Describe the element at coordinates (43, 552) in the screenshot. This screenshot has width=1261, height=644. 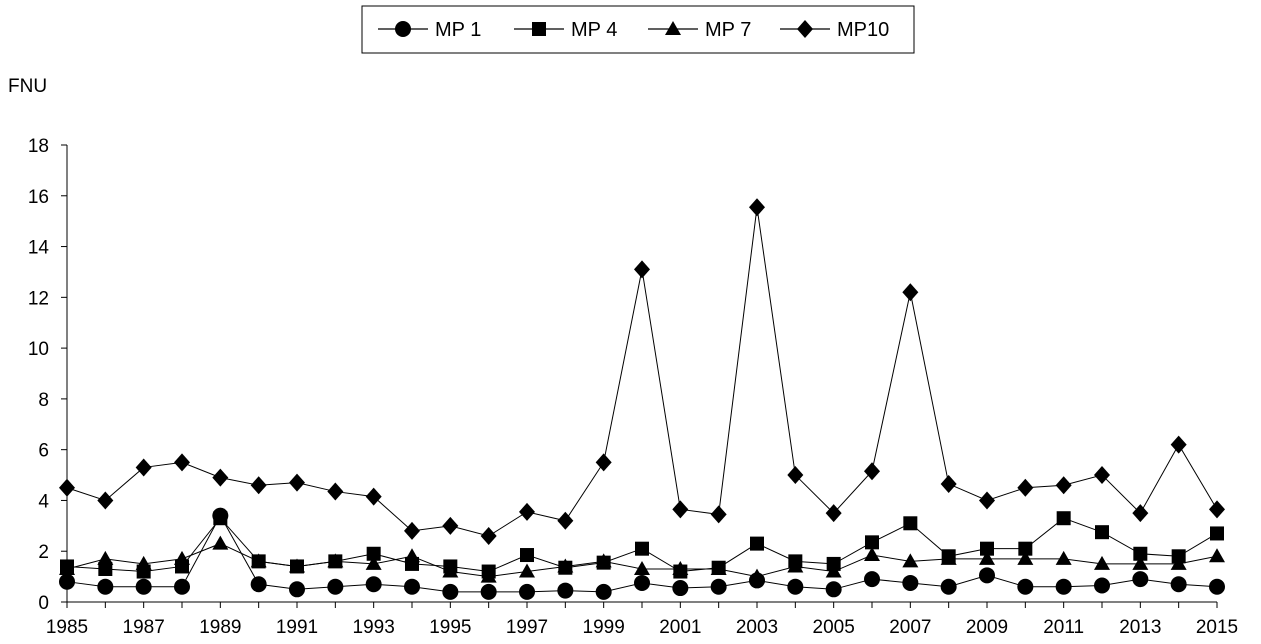
I see `y-tick-label: 2` at that location.